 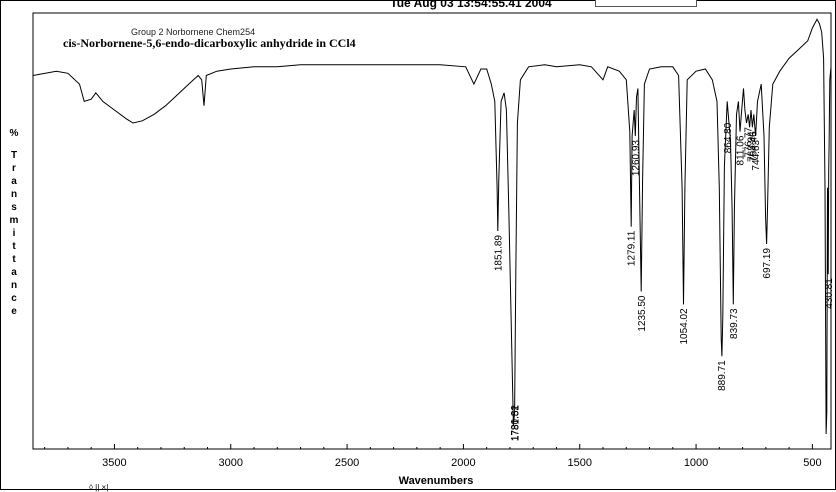 I want to click on x-axis-tick-labels: 3500 3000 2500 2000 1500 1000 500, so click(x=461, y=463).